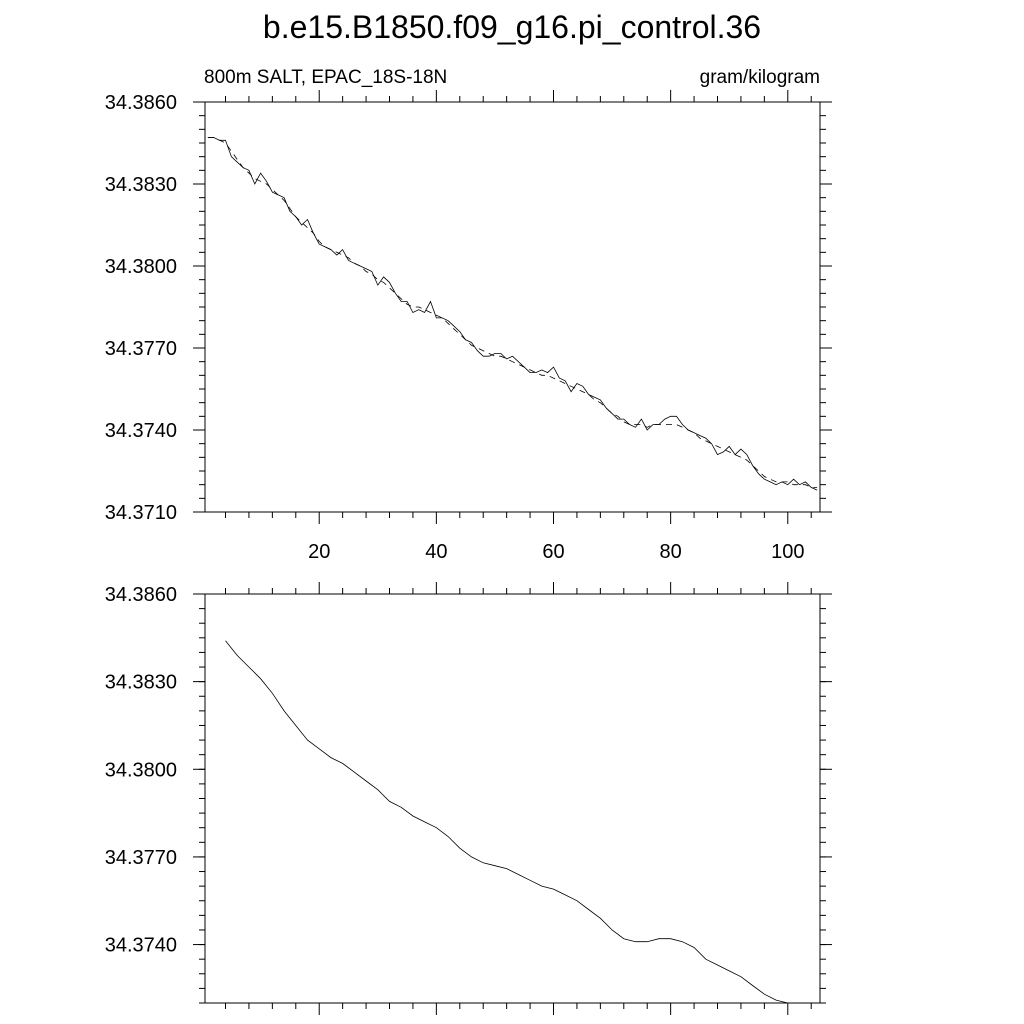 Image resolution: width=1024 pixels, height=1024 pixels. Describe the element at coordinates (512, 27) in the screenshot. I see `chart-title: b.e15.B1850.f09_g16.pi_control.36` at that location.